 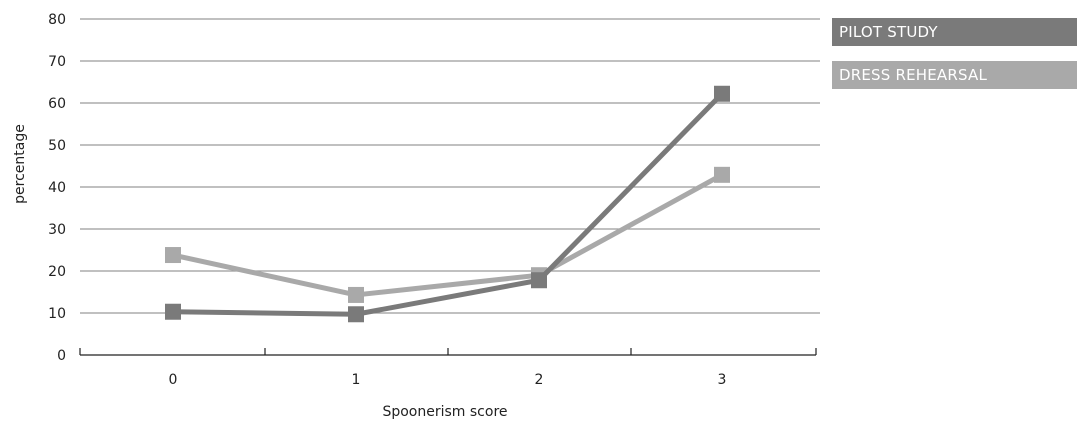 What do you see at coordinates (444, 412) in the screenshot?
I see `x-axis-title: Spoonerism score` at bounding box center [444, 412].